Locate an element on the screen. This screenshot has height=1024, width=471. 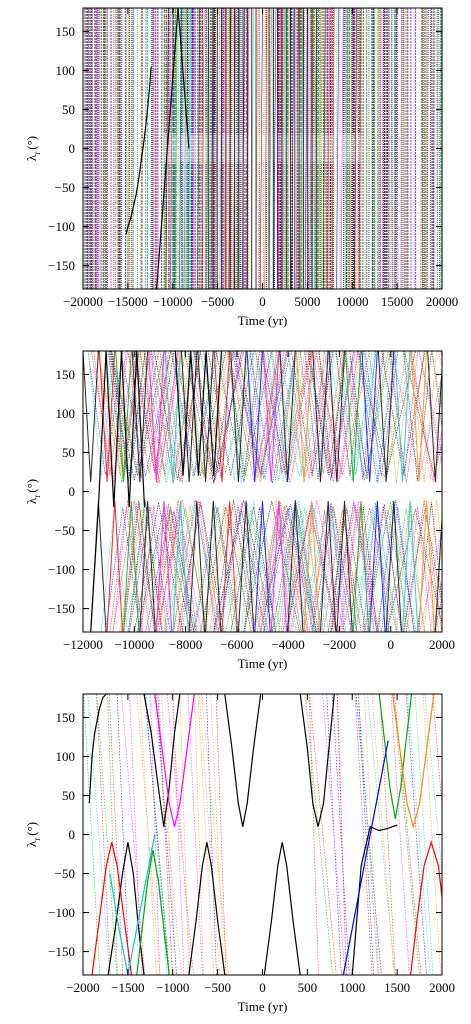
x-tick-label: −12000 is located at coordinates (83, 644).